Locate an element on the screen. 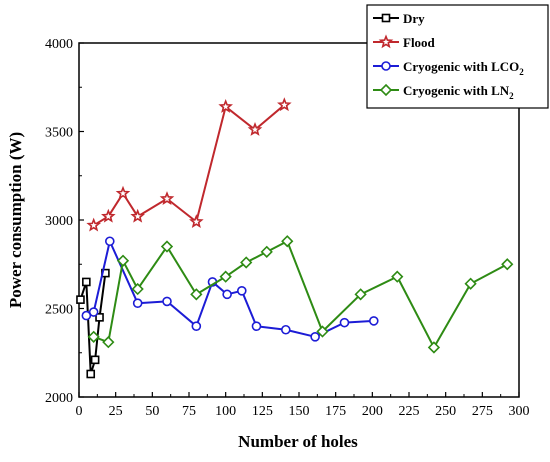 This screenshot has height=462, width=550. series-flood is located at coordinates (189, 164).